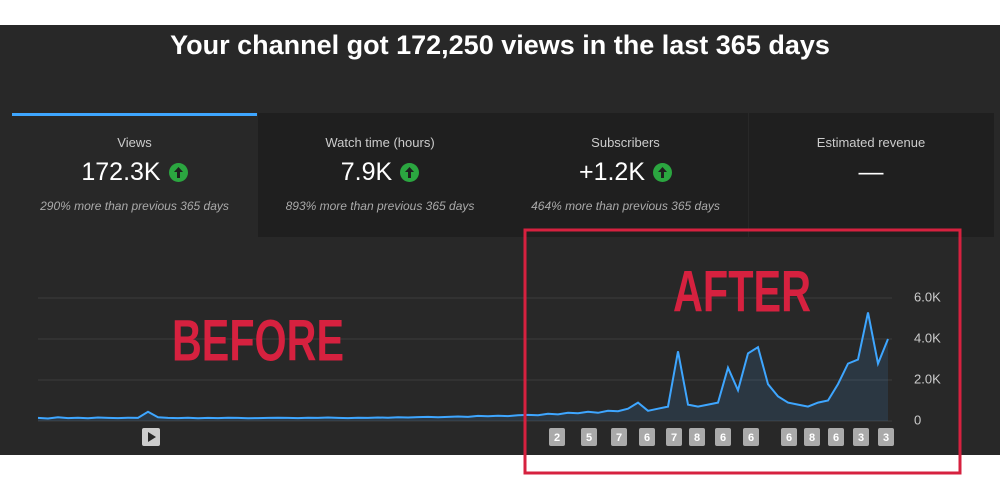 Image resolution: width=1000 pixels, height=500 pixels. What do you see at coordinates (625, 142) in the screenshot?
I see `card-label: Subscribers` at bounding box center [625, 142].